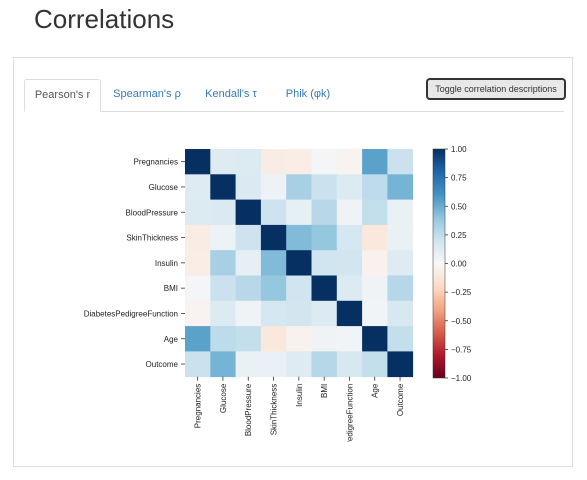 Image resolution: width=587 pixels, height=480 pixels. Describe the element at coordinates (349, 431) in the screenshot. I see `x-tick-label: DiabetesPedigreeFunction` at that location.